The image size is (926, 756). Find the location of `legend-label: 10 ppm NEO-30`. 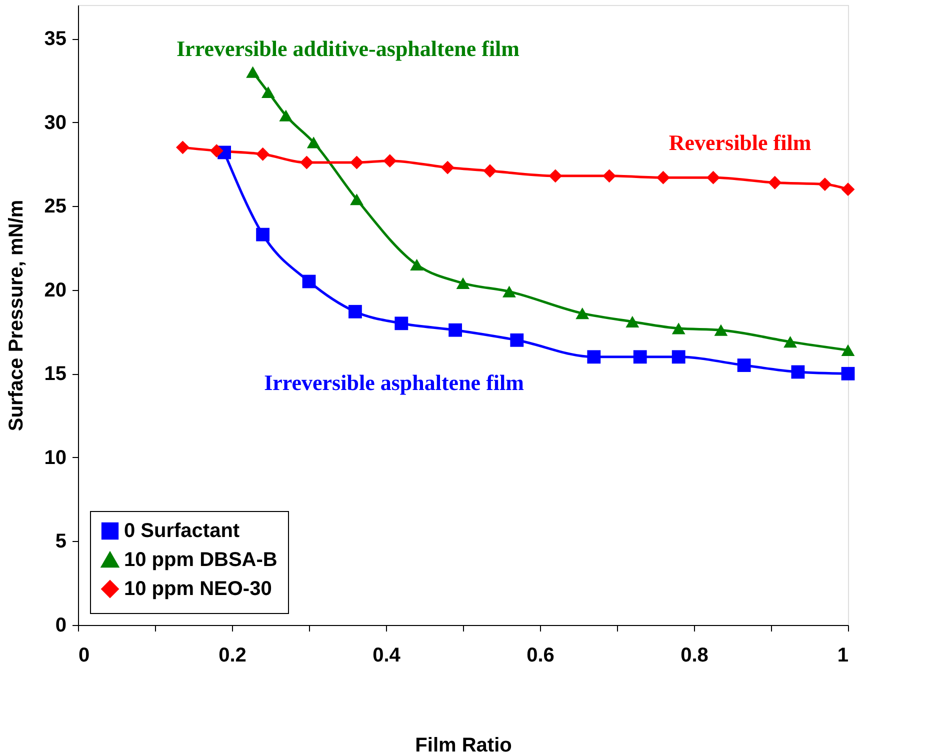

legend-label: 10 ppm NEO-30 is located at coordinates (198, 589).